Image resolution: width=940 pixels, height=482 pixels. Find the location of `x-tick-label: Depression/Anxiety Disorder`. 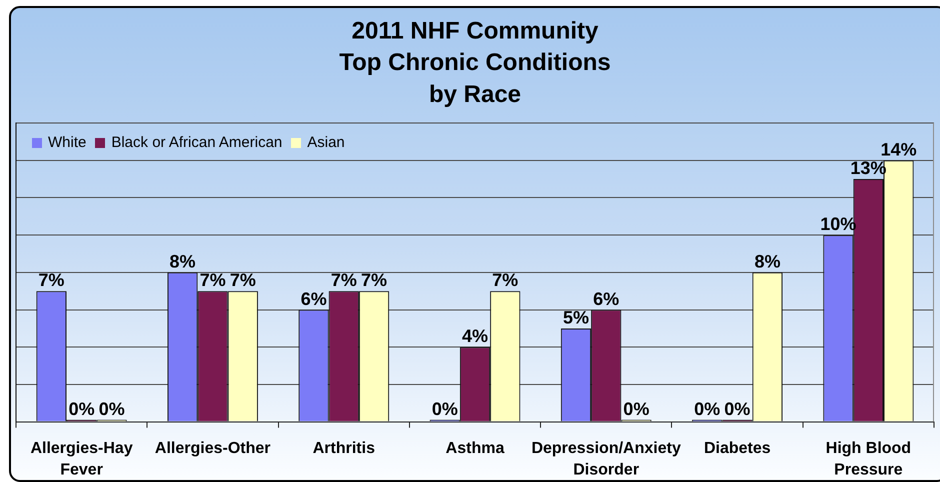

x-tick-label: Depression/Anxiety Disorder is located at coordinates (606, 459).